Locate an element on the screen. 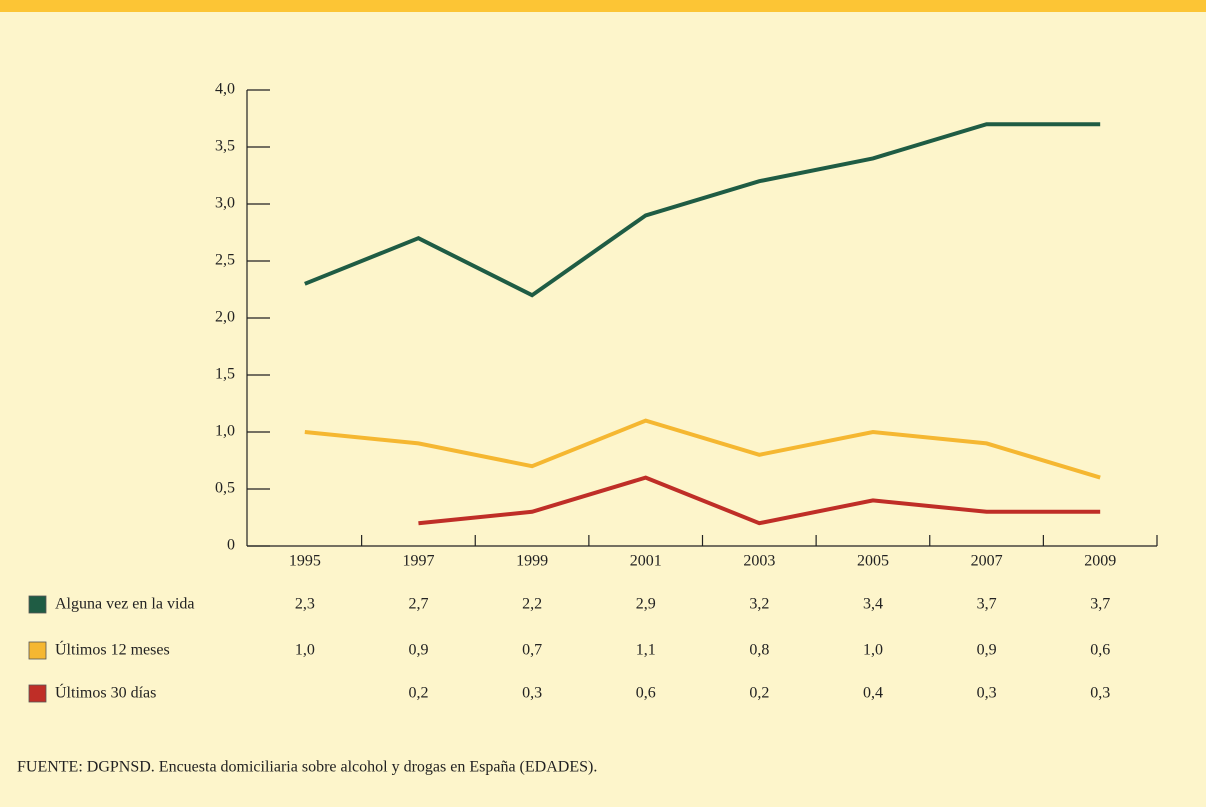  x-tick-label: 2003 is located at coordinates (759, 561).